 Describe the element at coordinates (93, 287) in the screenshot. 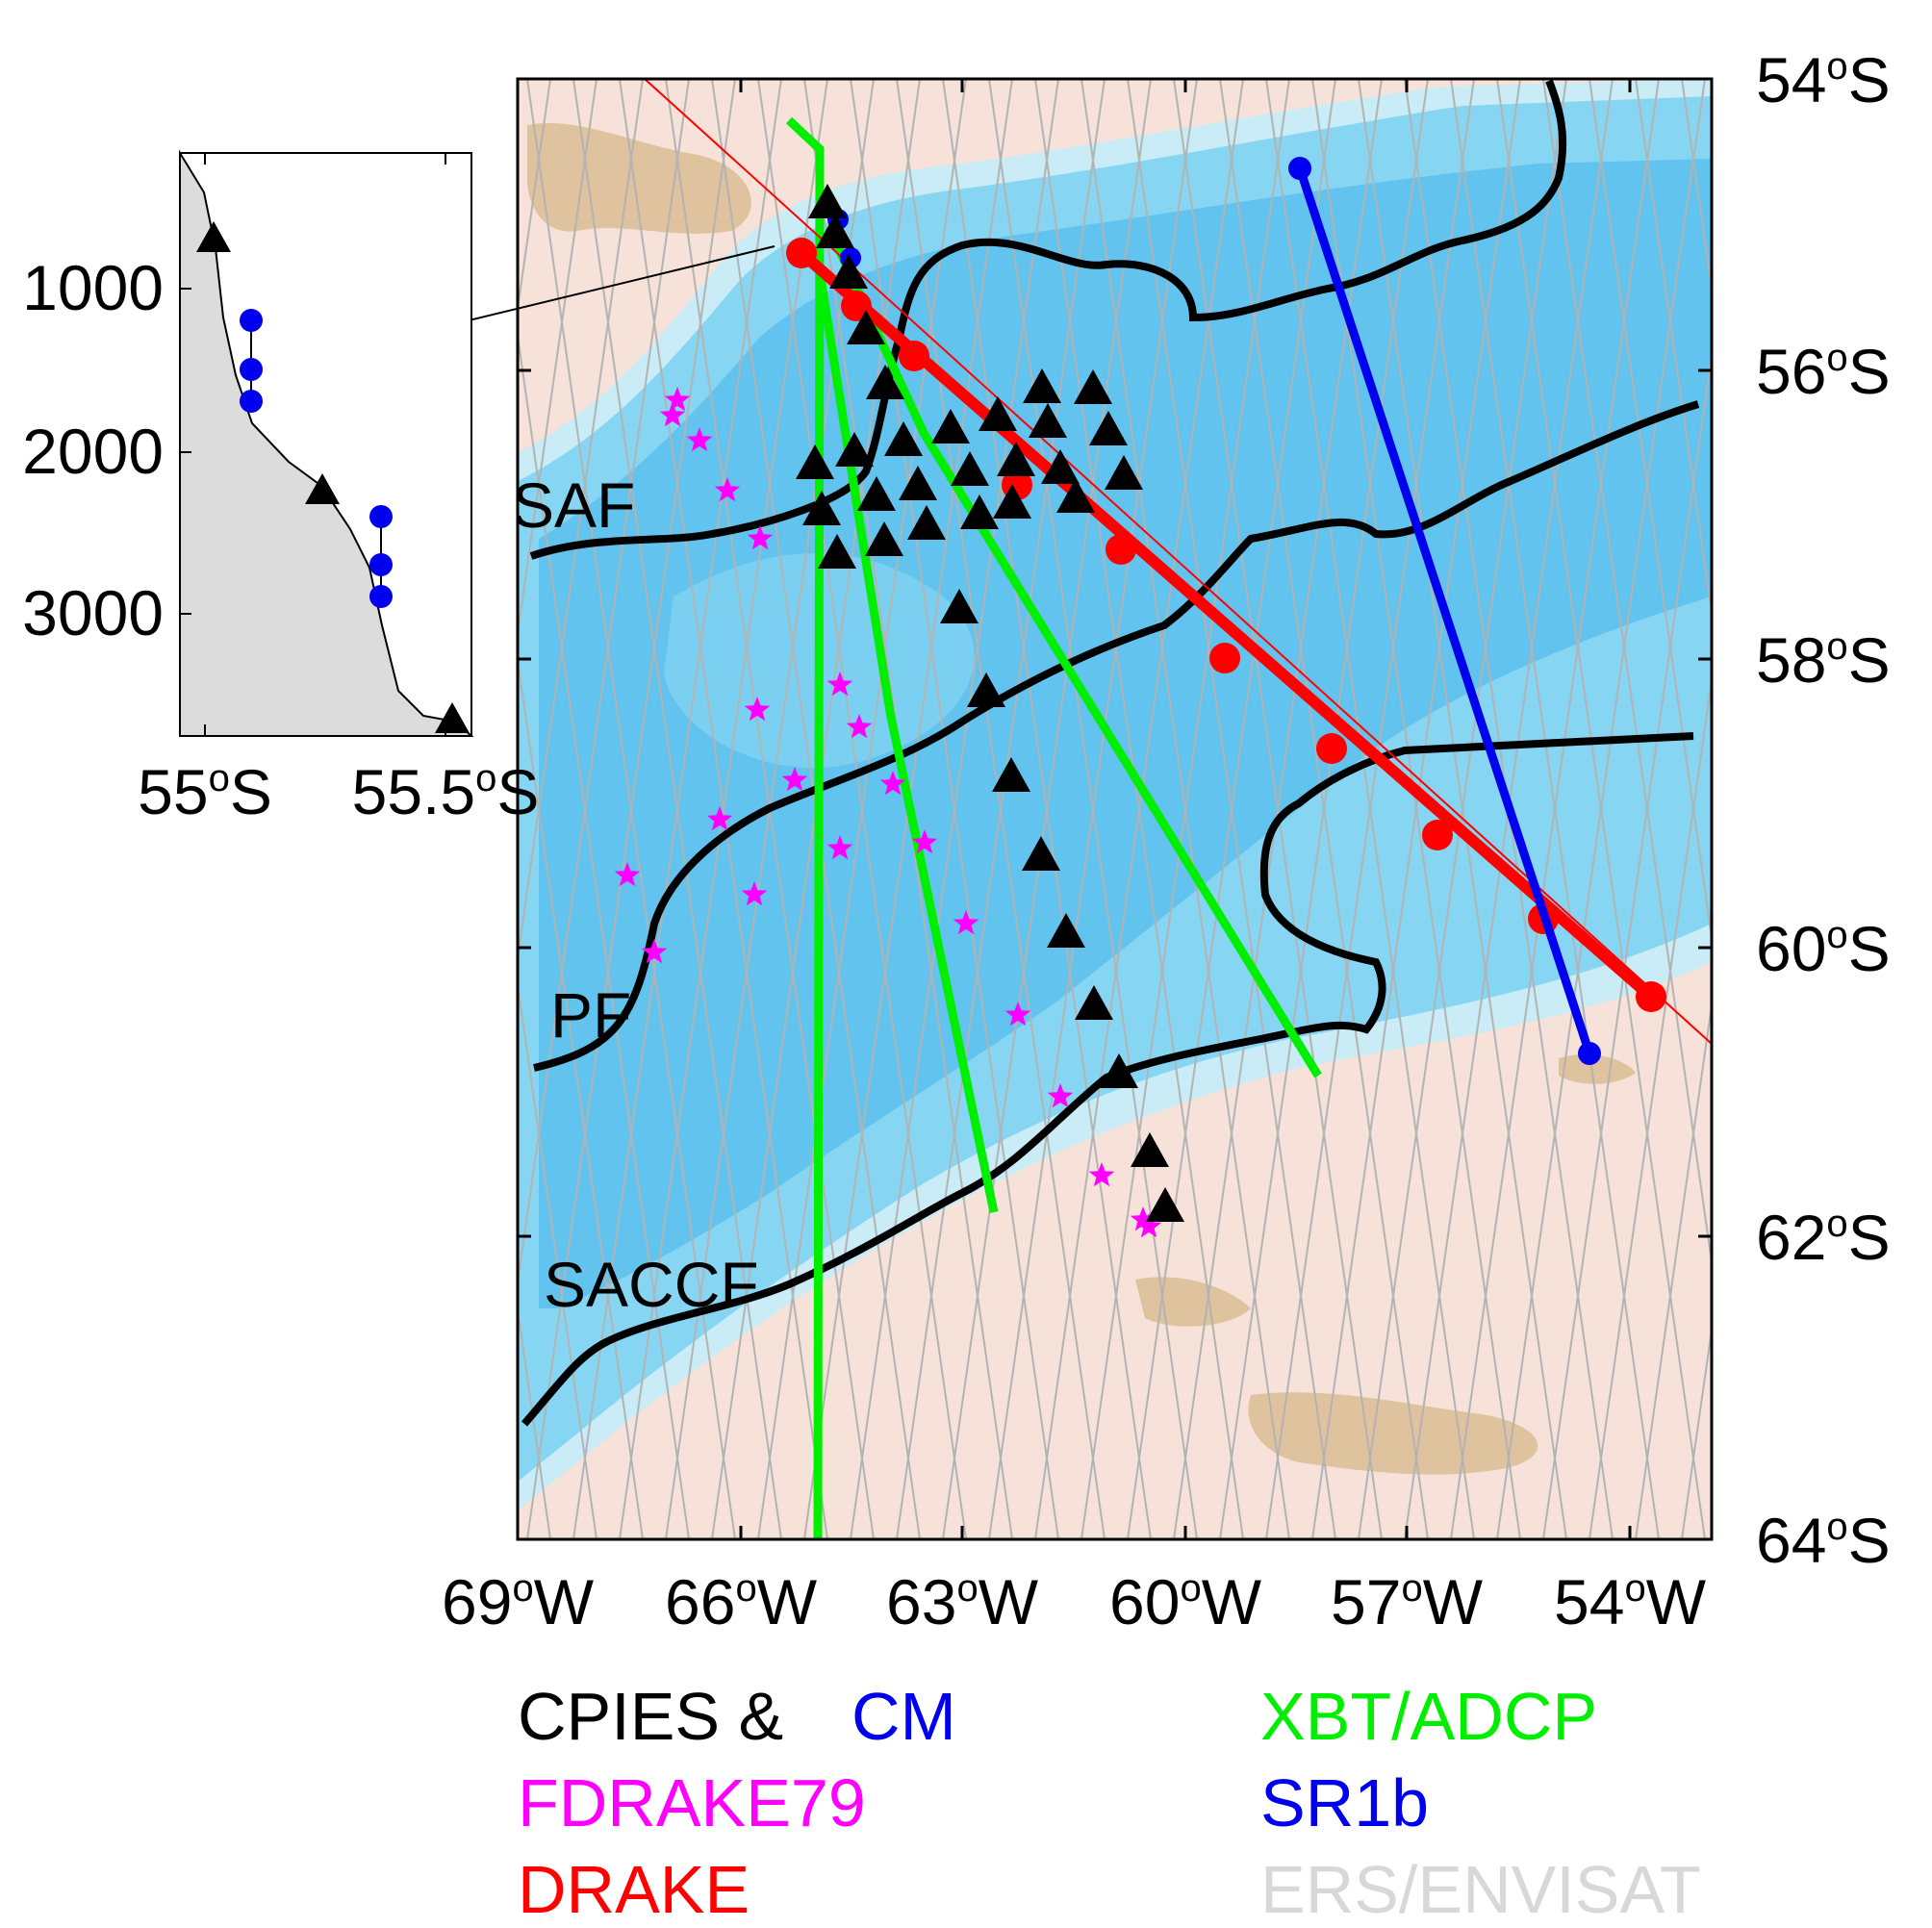

I see `inset-depth-label: 1000` at that location.